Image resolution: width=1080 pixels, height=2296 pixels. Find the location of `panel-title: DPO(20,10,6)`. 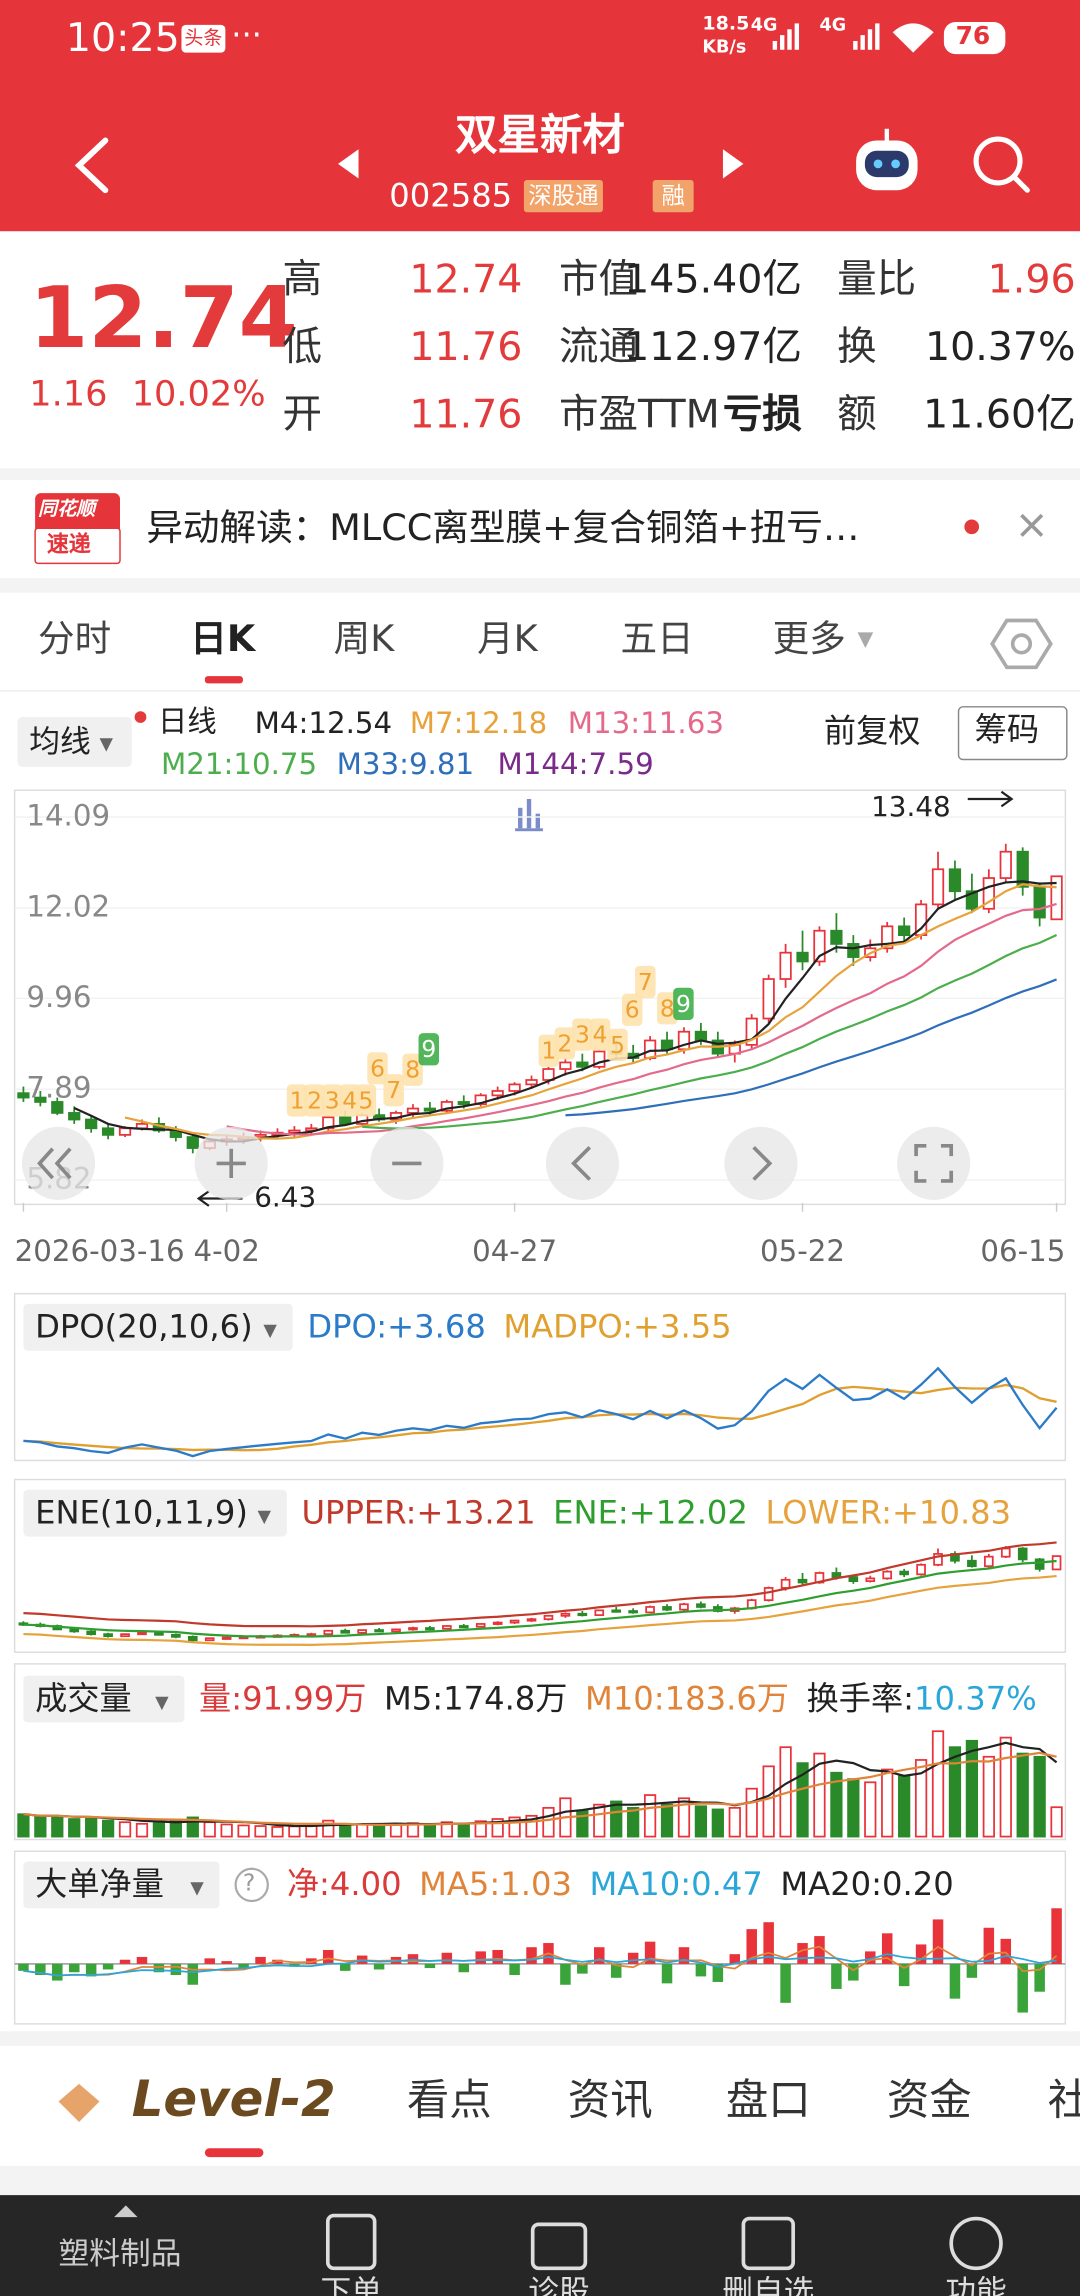

panel-title: DPO(20,10,6) is located at coordinates (144, 1328).